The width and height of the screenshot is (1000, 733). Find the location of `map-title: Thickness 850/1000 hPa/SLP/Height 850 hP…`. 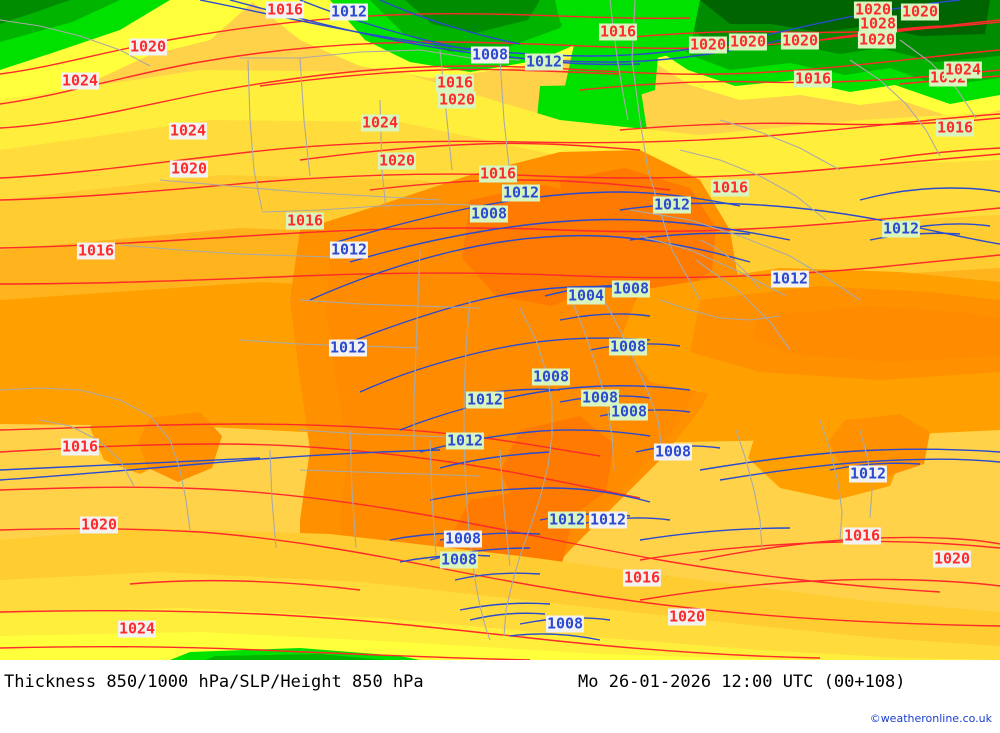

map-title: Thickness 850/1000 hPa/SLP/Height 850 hP… is located at coordinates (214, 682).